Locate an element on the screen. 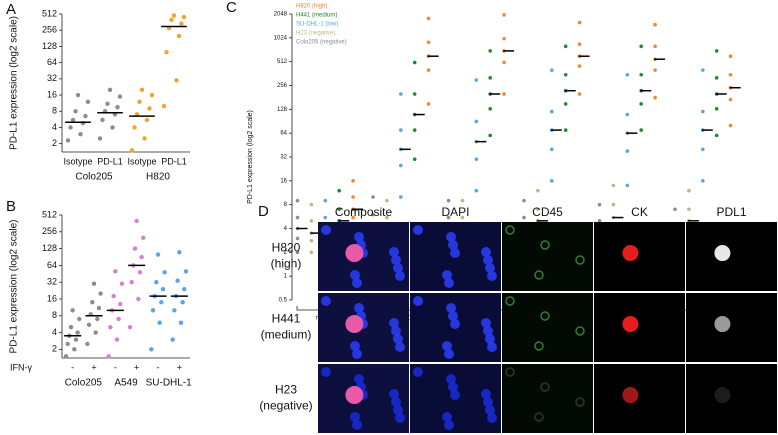  group-label: Colo205 is located at coordinates (94, 177).